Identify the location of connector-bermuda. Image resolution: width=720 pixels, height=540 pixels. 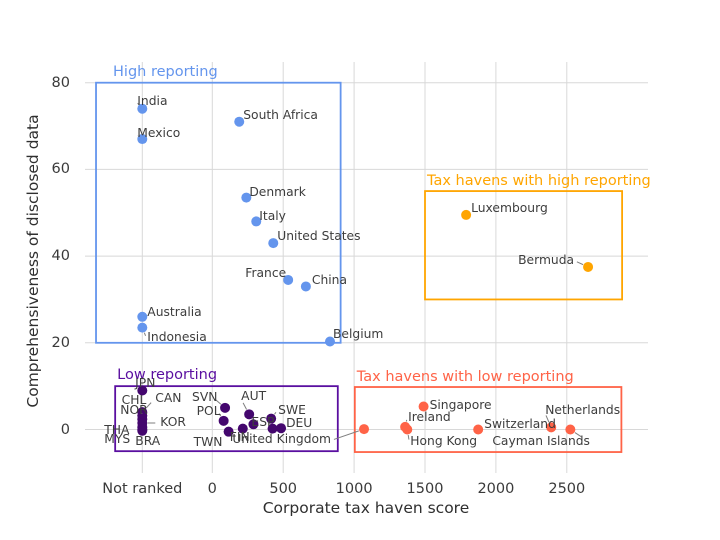
(580, 263).